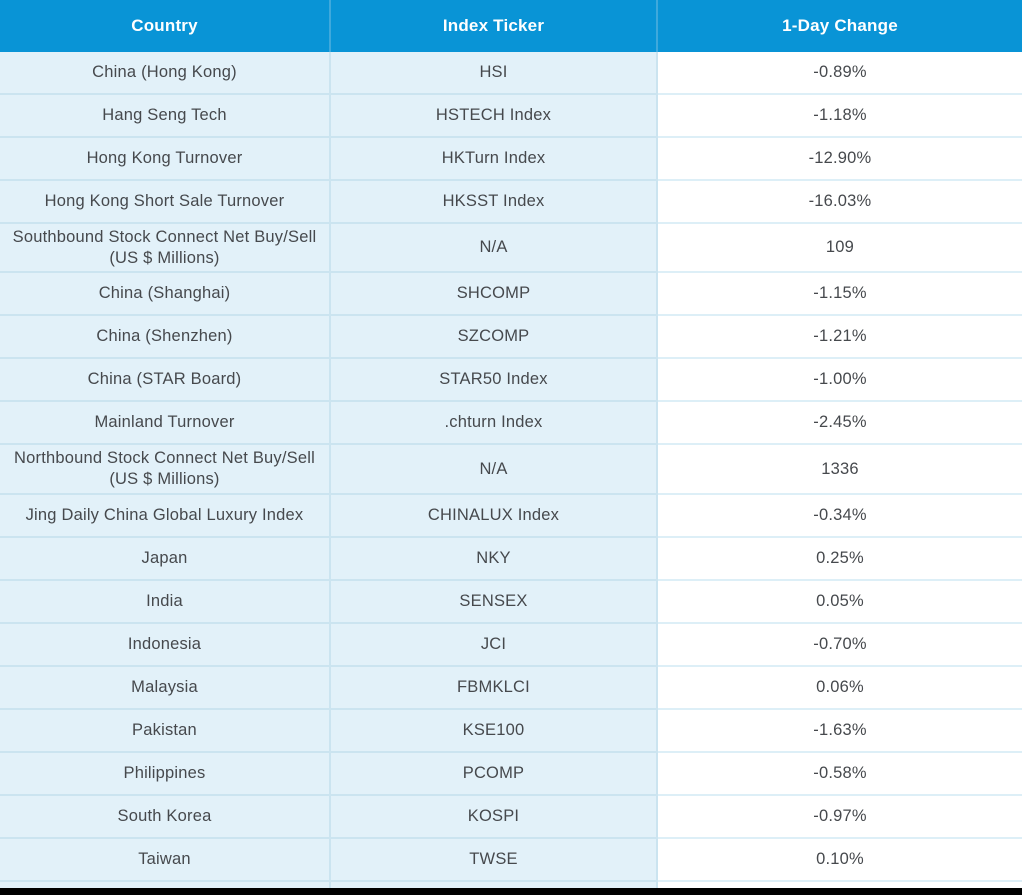 The image size is (1024, 895). What do you see at coordinates (839, 380) in the screenshot?
I see `change-cell: -1.00%` at bounding box center [839, 380].